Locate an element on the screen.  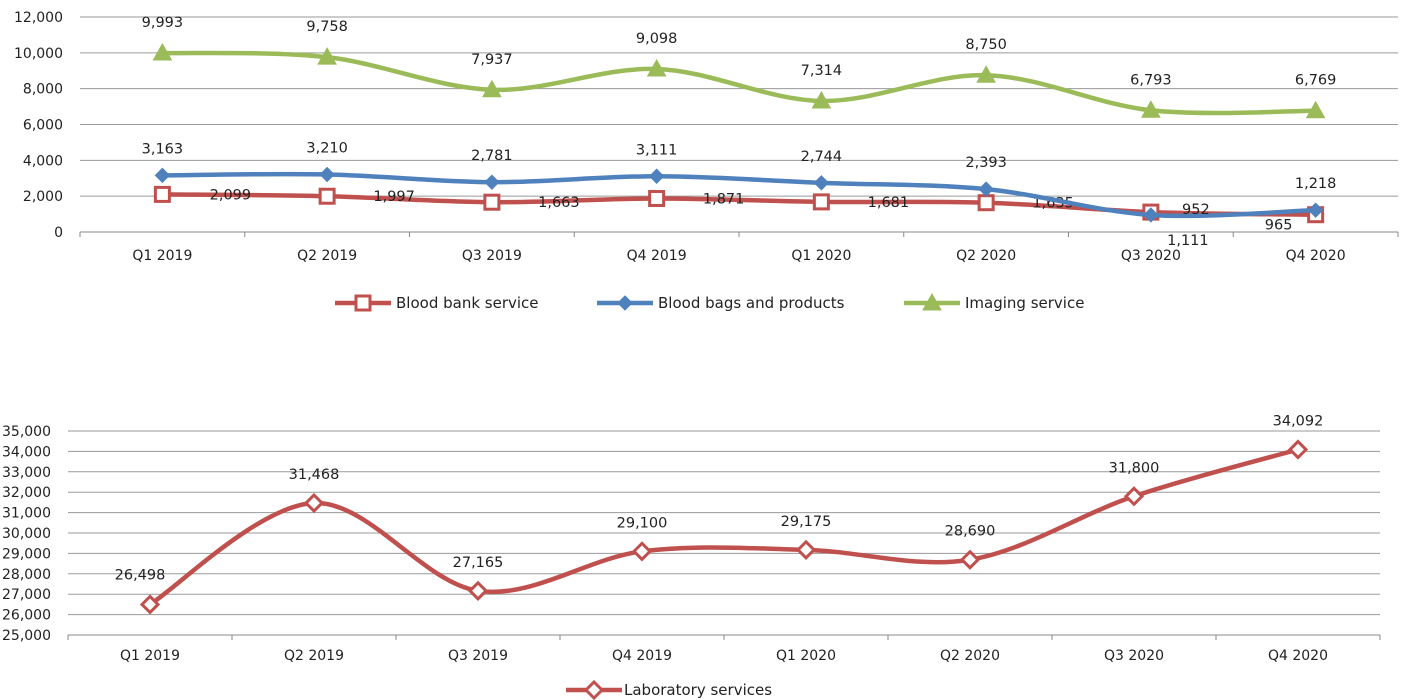
legend-item: Blood bank service is located at coordinates (437, 303).